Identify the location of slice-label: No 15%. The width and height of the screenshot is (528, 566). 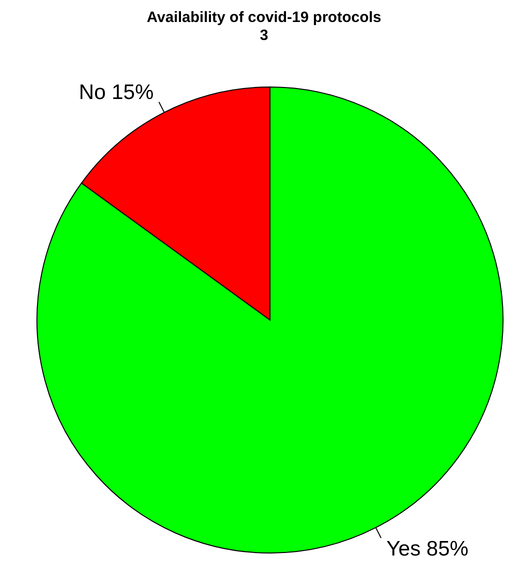
(116, 92).